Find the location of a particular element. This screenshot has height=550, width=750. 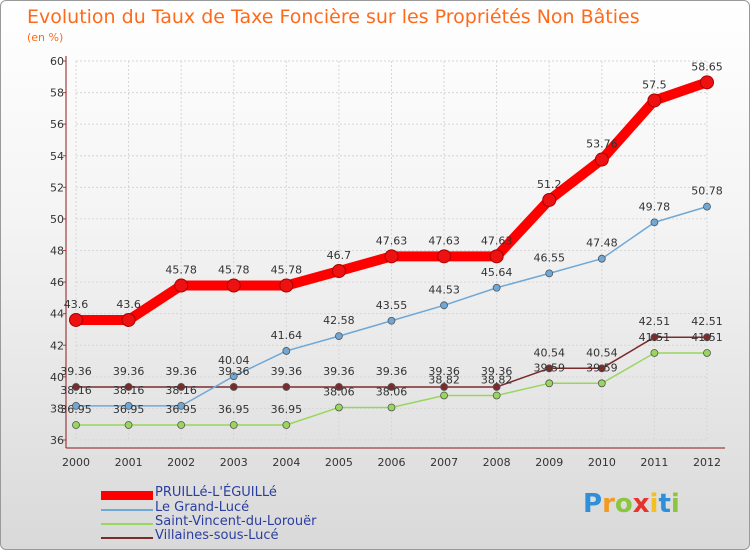

x-tick-label: 2008 is located at coordinates (497, 462).